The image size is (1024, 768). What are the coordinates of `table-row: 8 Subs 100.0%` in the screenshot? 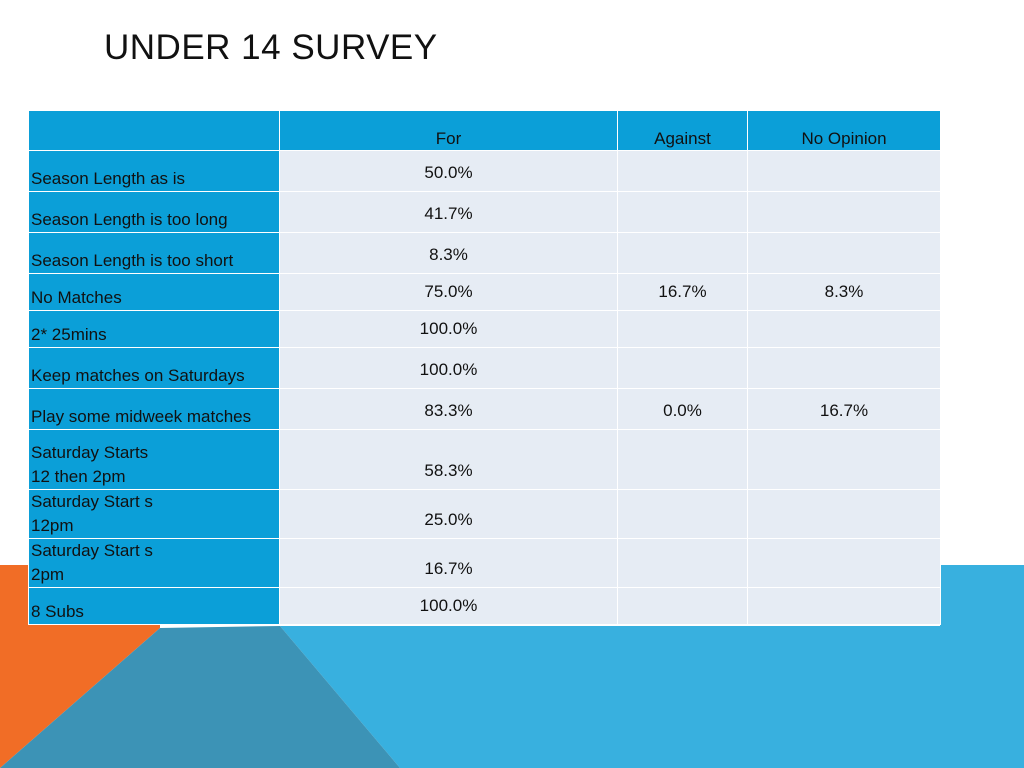 It's located at (484, 606).